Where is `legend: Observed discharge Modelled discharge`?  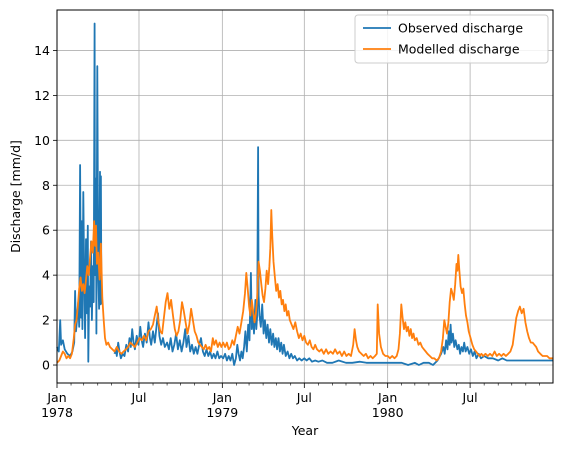 legend: Observed discharge Modelled discharge is located at coordinates (451, 39).